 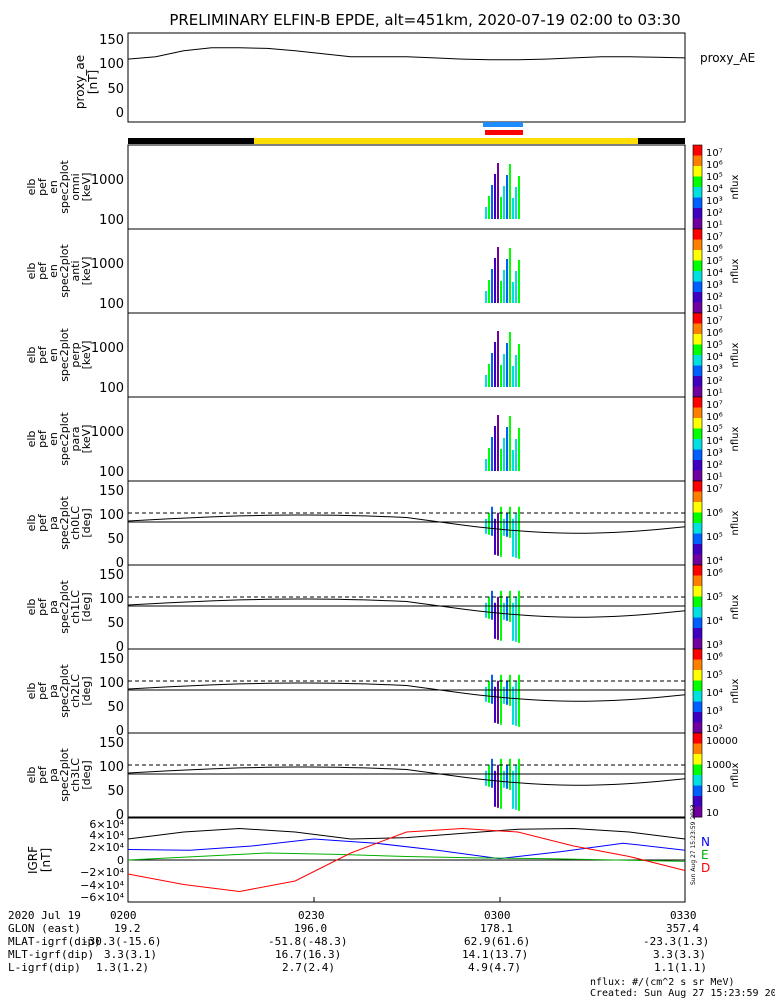 I want to click on science-zone-blue-bar, so click(x=503, y=124).